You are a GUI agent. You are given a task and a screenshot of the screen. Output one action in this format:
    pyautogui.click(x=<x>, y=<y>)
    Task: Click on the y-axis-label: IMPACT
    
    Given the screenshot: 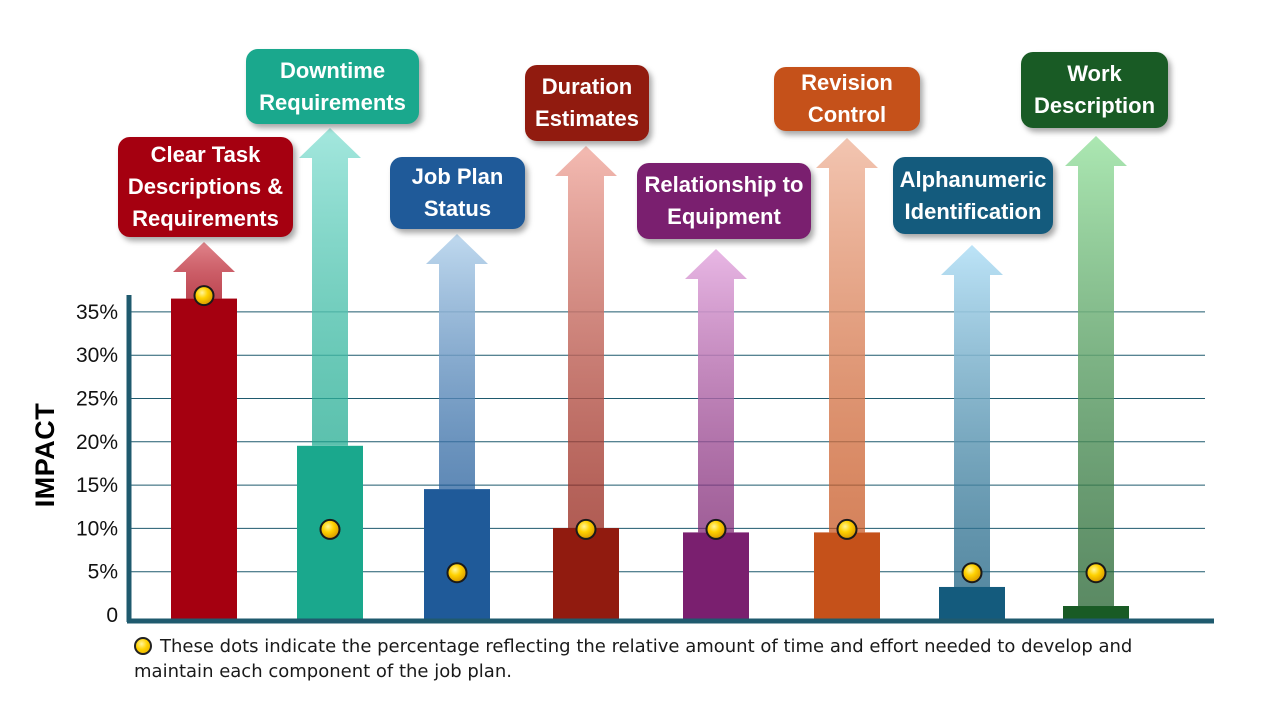 What is the action you would take?
    pyautogui.click(x=45, y=455)
    